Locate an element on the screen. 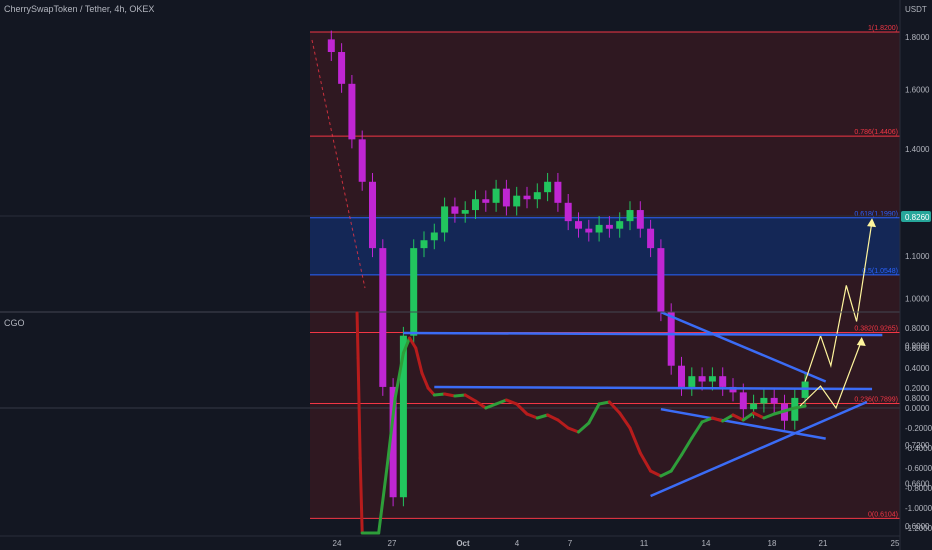  time-tick: 21 is located at coordinates (823, 543).